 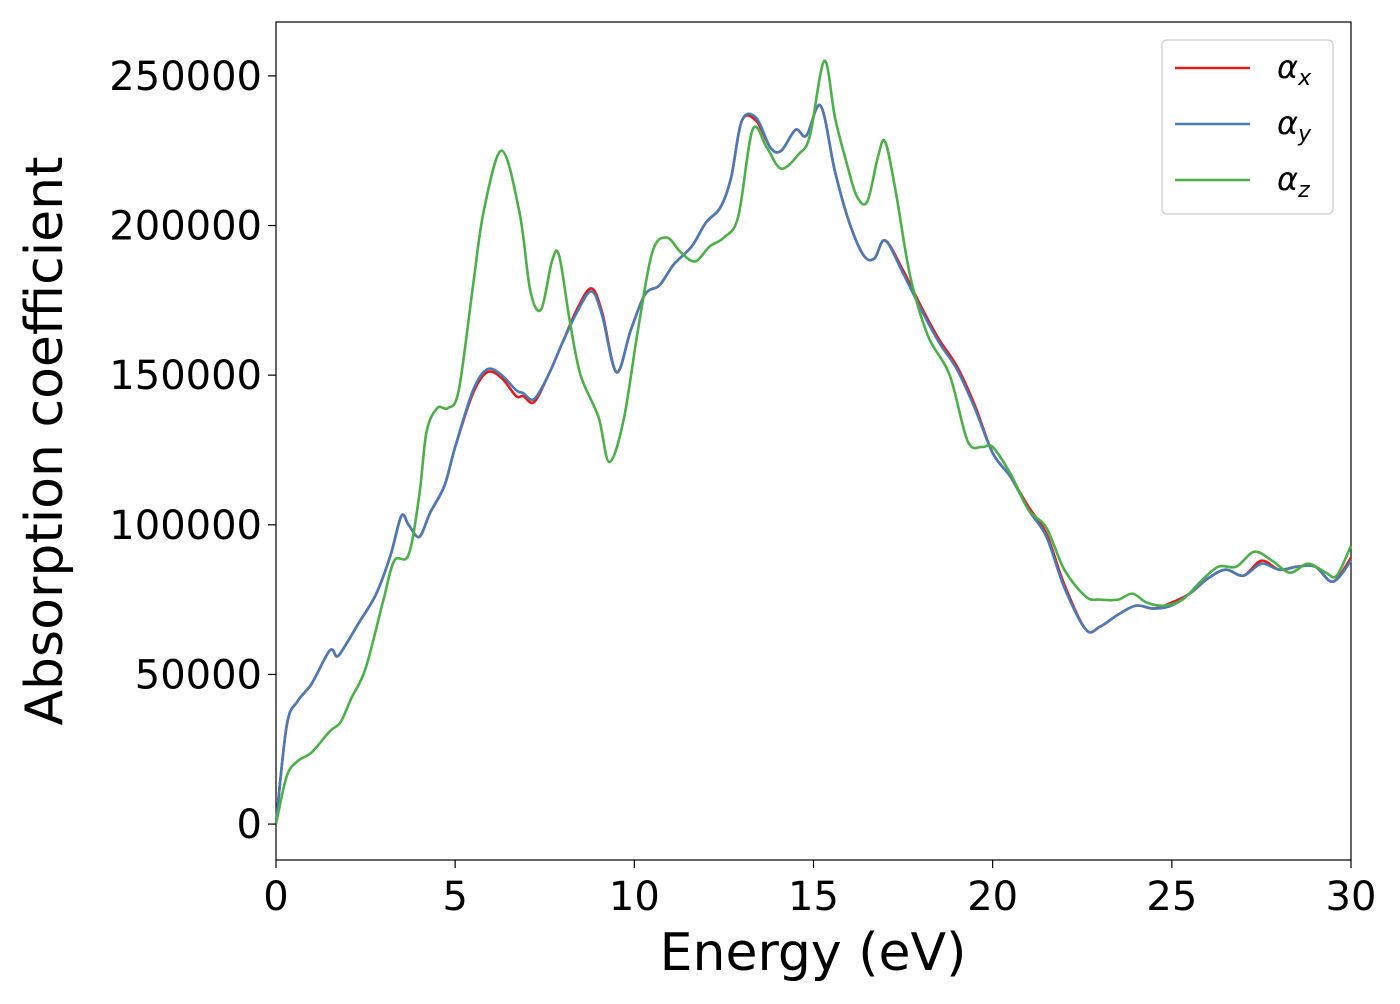 What do you see at coordinates (1351, 897) in the screenshot?
I see `x-tick-label: 30` at bounding box center [1351, 897].